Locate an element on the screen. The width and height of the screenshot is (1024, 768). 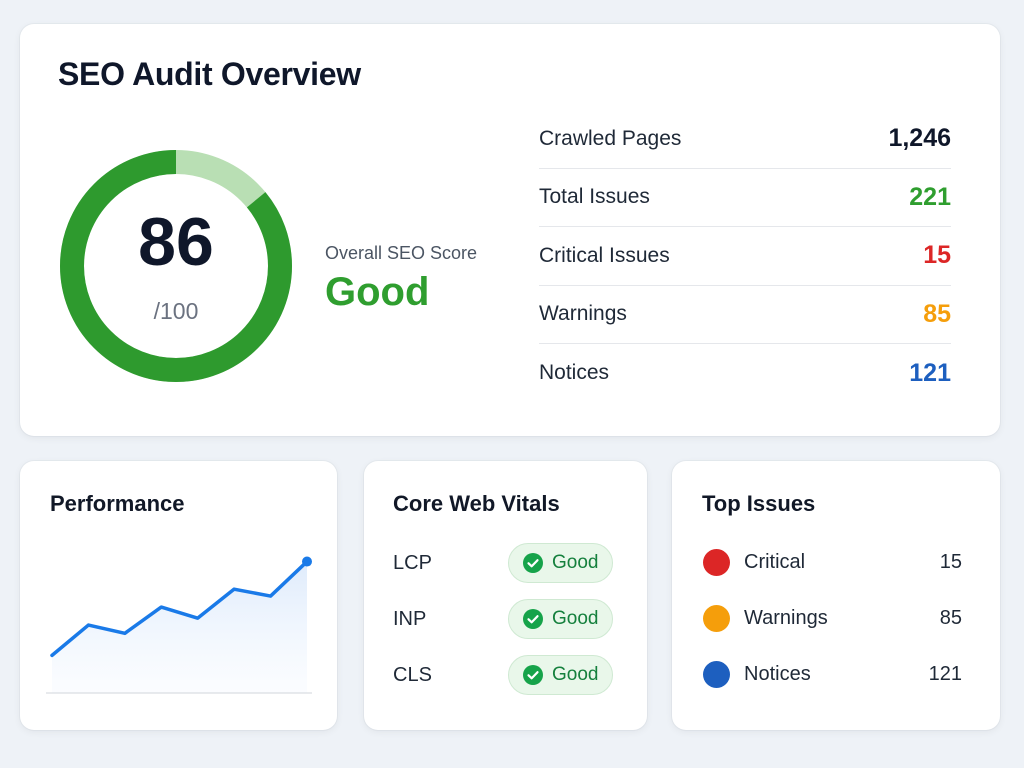
score-value: 86 is located at coordinates (176, 242).